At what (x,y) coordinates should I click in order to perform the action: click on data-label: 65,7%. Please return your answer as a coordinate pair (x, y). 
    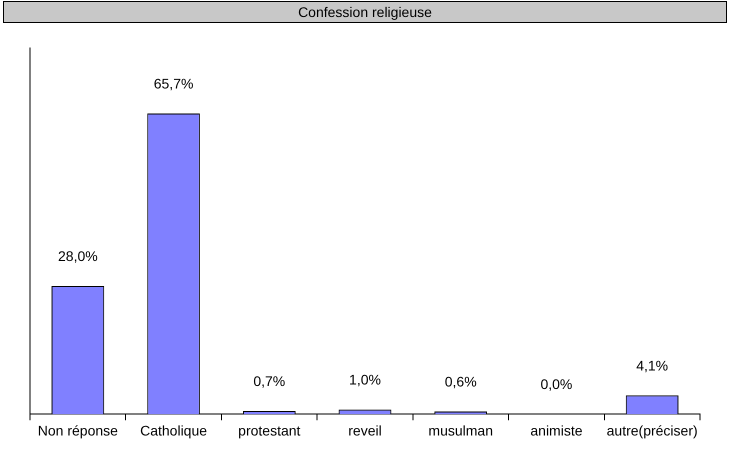
    Looking at the image, I should click on (174, 83).